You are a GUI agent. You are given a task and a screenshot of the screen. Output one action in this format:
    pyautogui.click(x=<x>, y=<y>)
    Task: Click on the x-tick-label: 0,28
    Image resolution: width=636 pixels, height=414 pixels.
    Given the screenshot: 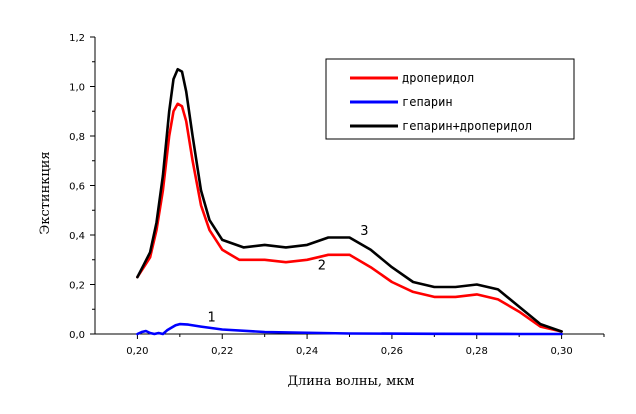 What is the action you would take?
    pyautogui.click(x=477, y=351)
    